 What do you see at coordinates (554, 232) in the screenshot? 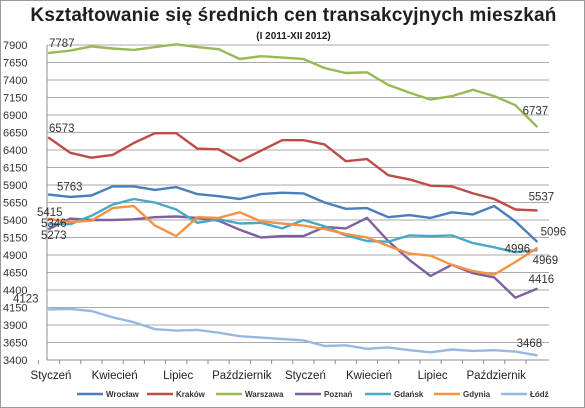
I see `data-label-end: 5096` at bounding box center [554, 232].